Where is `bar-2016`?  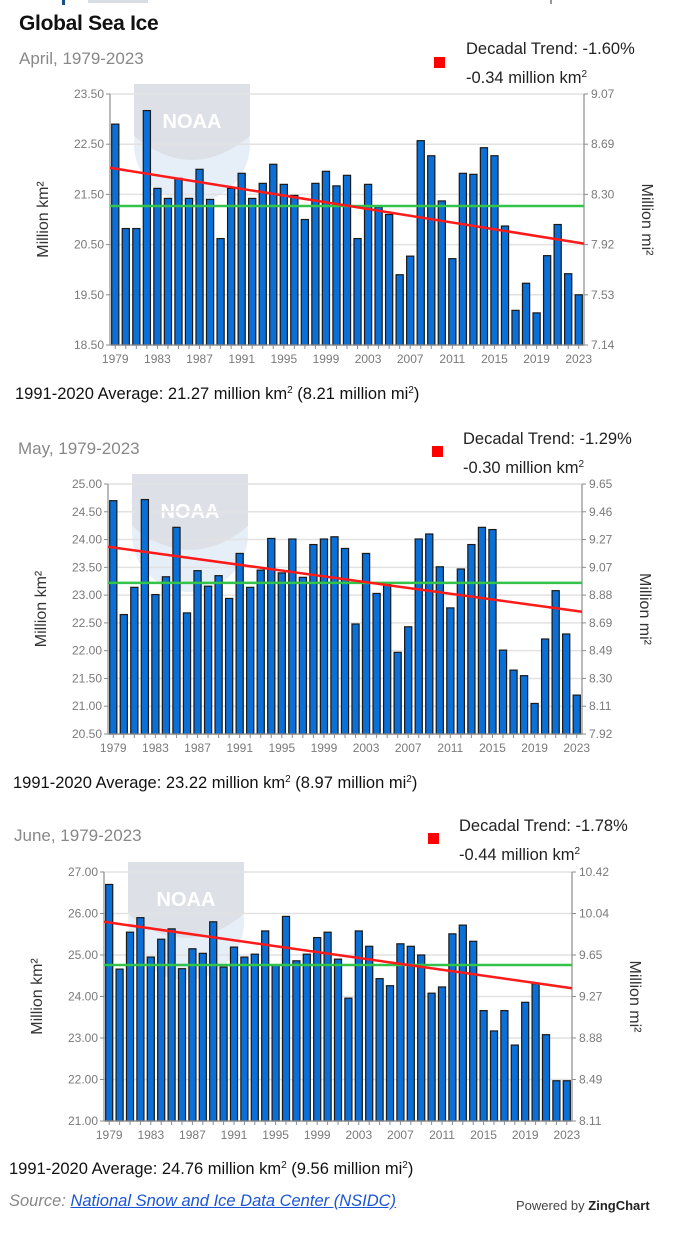 bar-2016 is located at coordinates (494, 1076).